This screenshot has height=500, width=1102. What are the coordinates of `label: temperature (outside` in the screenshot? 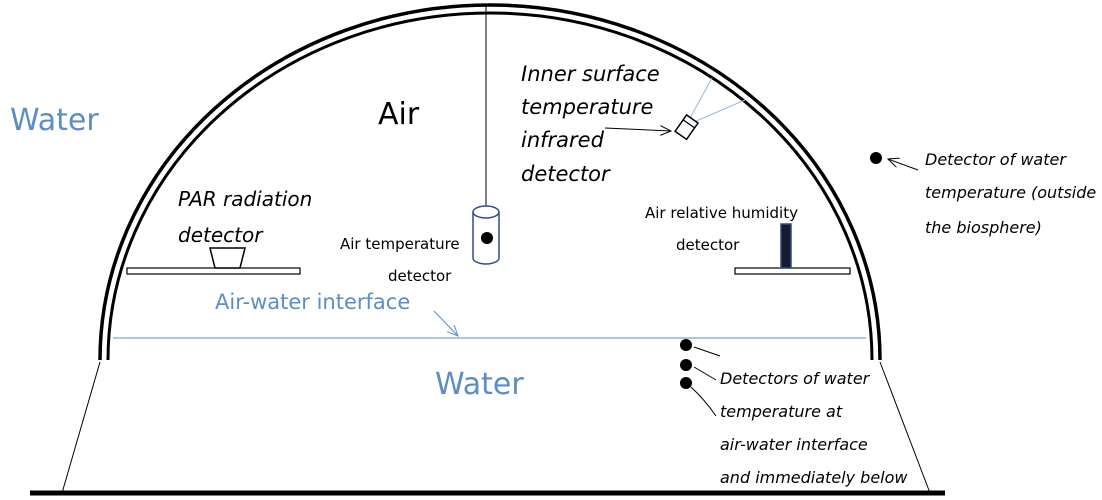 It's located at (1010, 192).